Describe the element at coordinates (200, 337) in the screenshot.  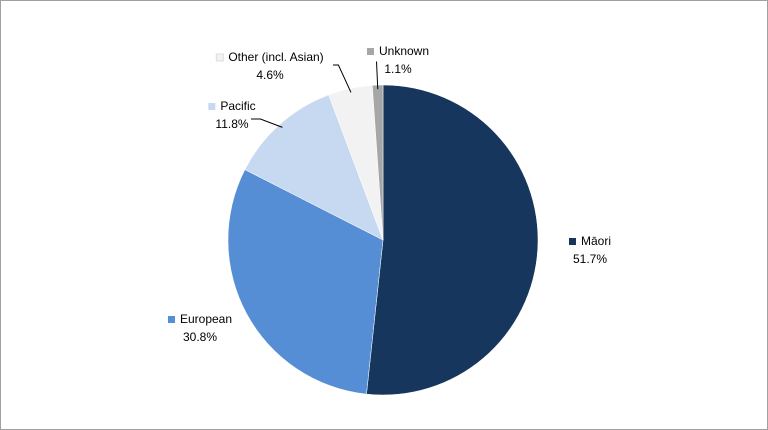
I see `data-label: 30.8%` at that location.